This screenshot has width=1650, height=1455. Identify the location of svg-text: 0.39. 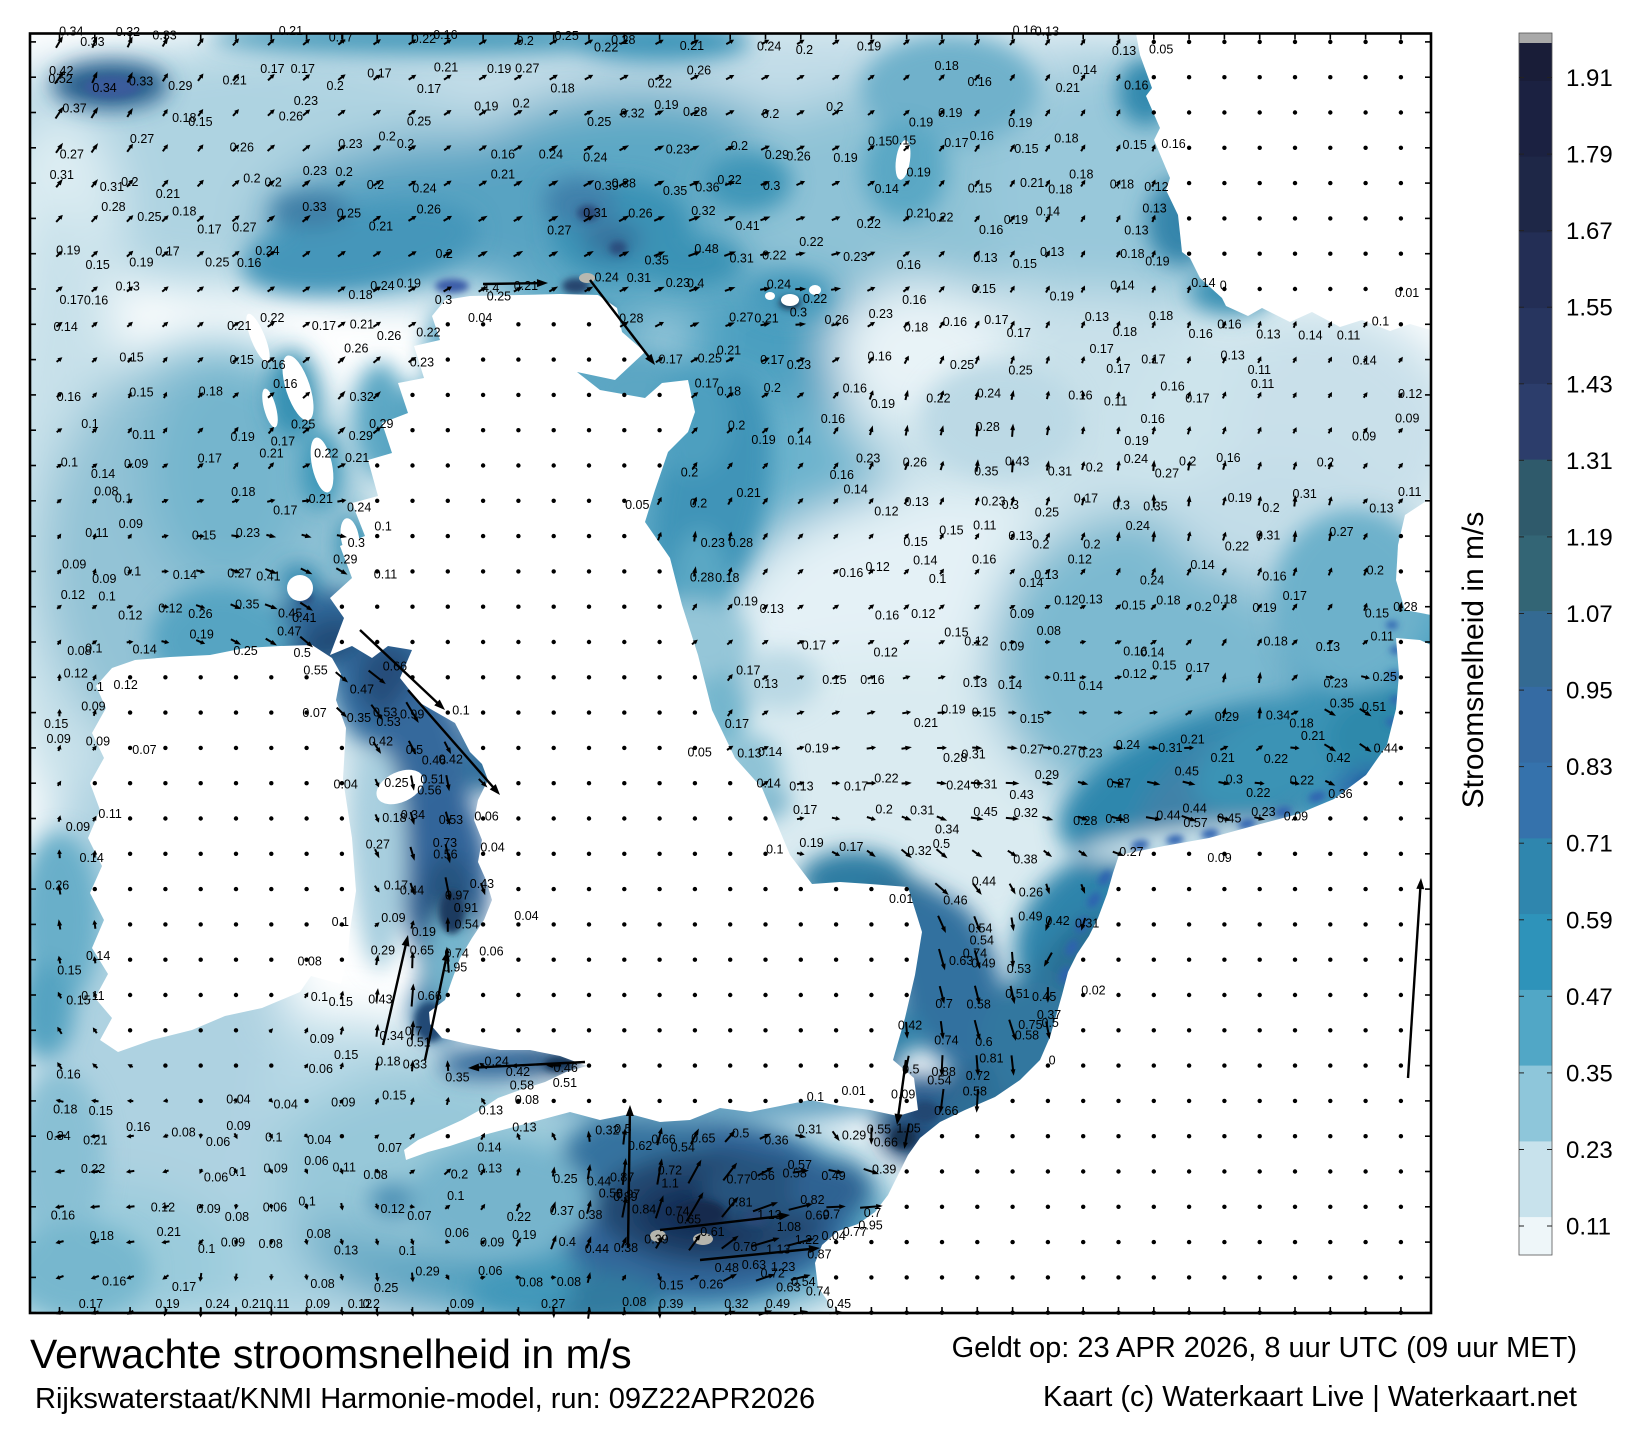
(656, 1240).